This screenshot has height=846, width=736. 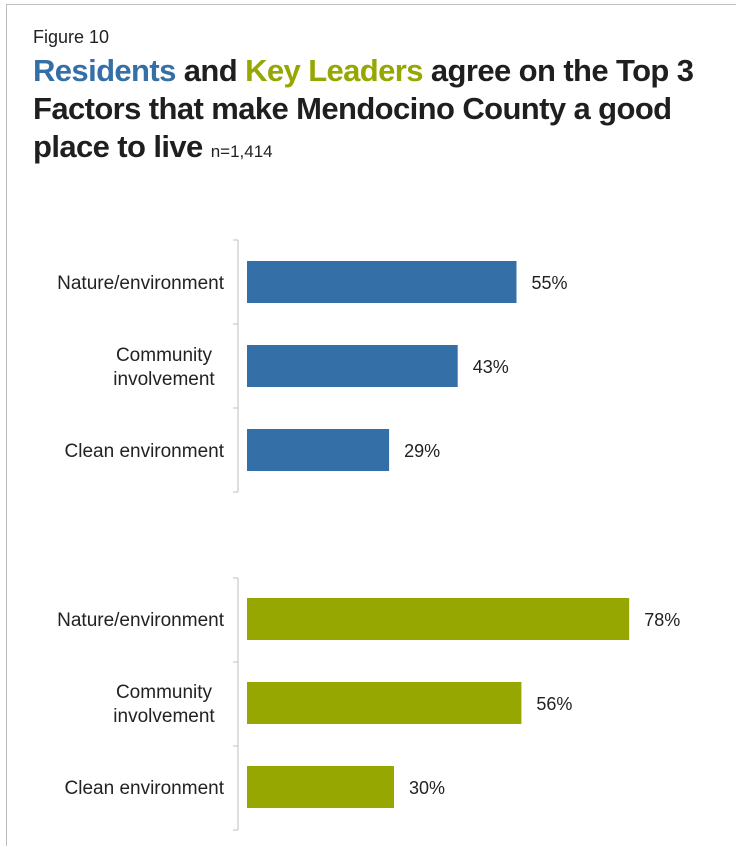 What do you see at coordinates (662, 620) in the screenshot?
I see `value-label: 78%` at bounding box center [662, 620].